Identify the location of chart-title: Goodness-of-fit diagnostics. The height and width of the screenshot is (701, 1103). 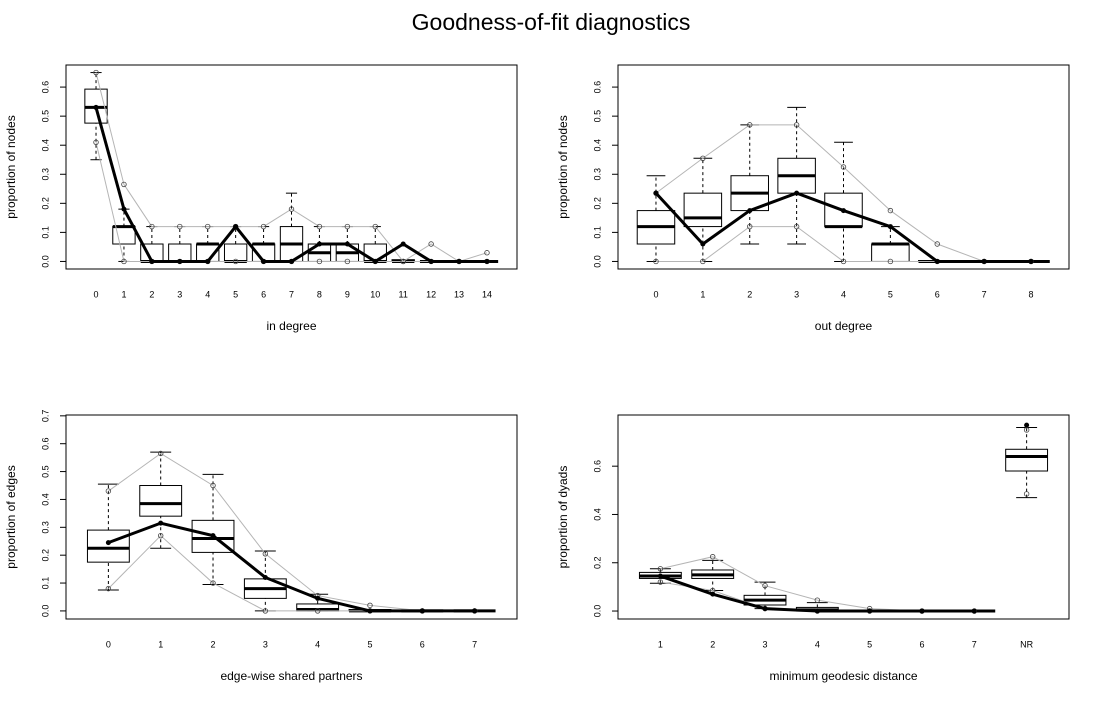
(551, 22).